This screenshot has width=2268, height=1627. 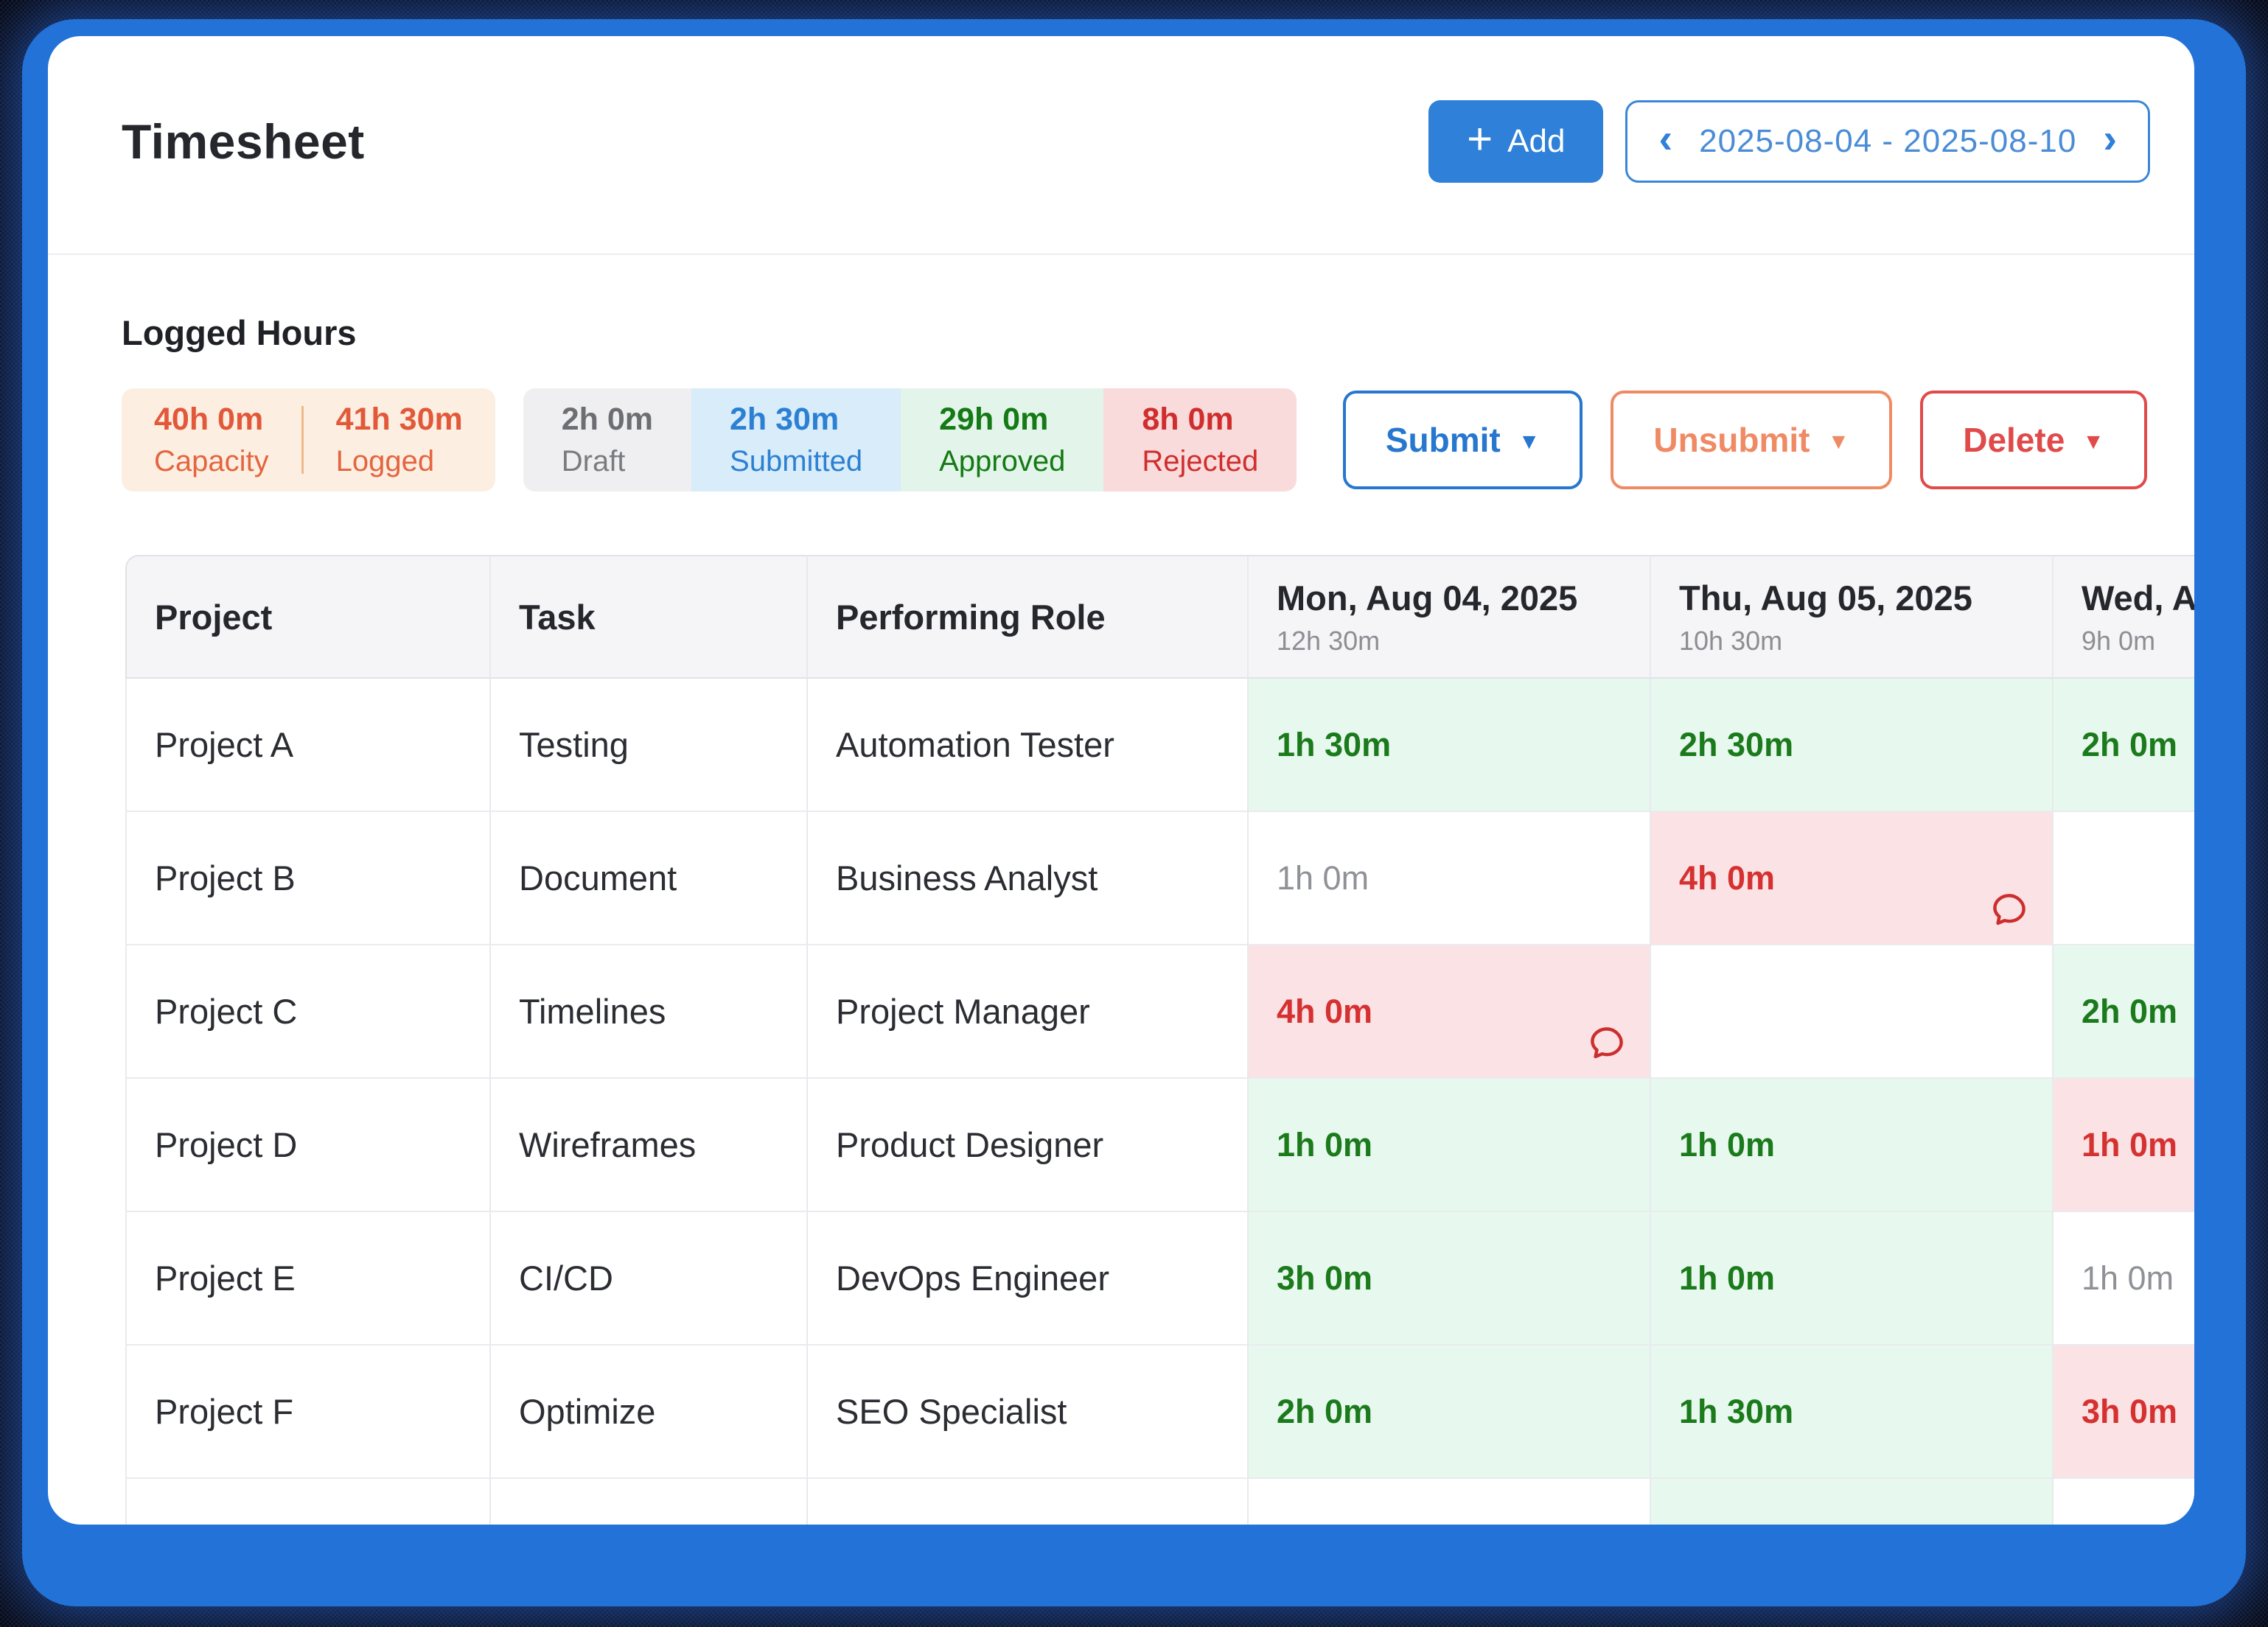 I want to click on project-cell: Project G, so click(x=308, y=1502).